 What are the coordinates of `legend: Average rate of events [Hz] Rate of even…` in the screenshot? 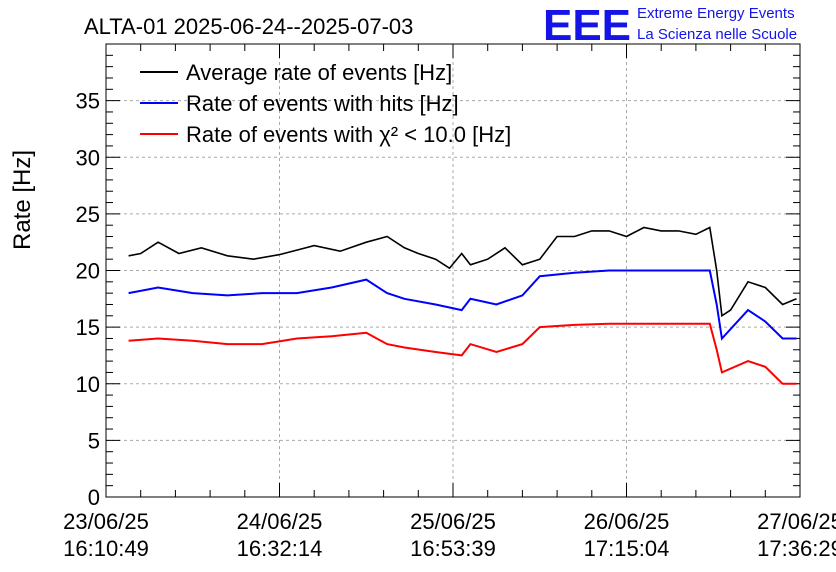 It's located at (325, 103).